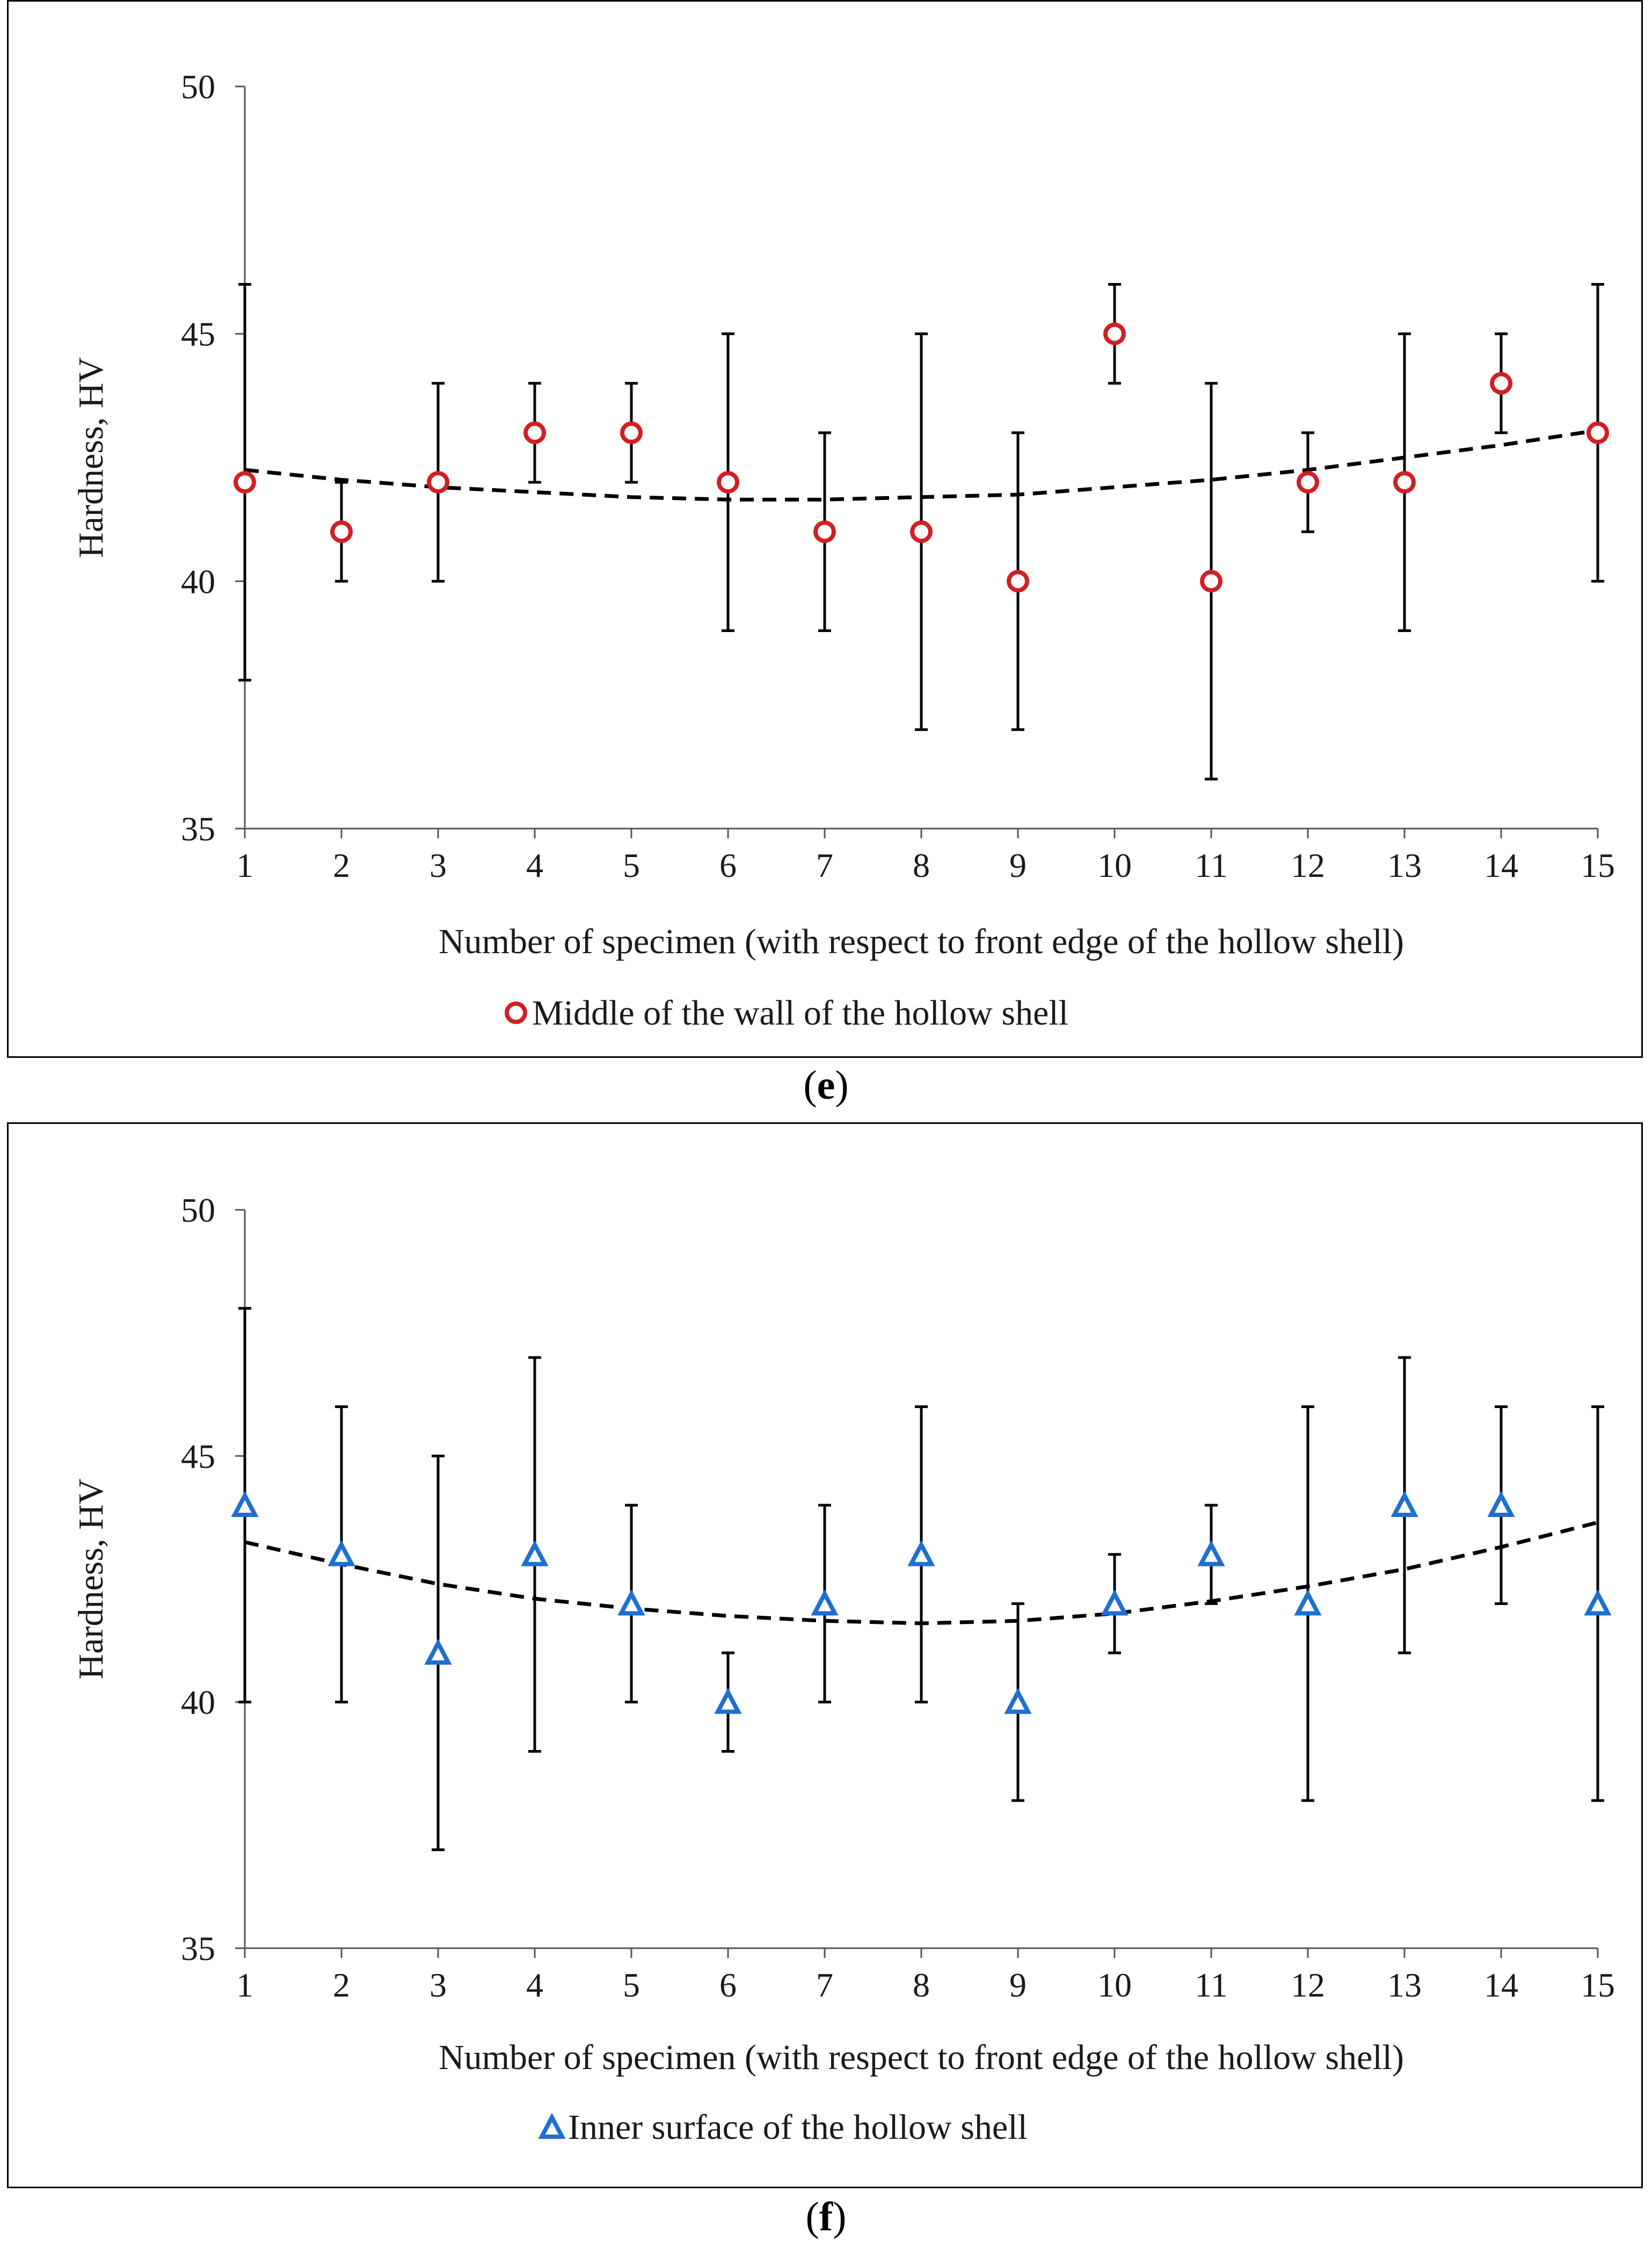  What do you see at coordinates (728, 865) in the screenshot?
I see `chart-e-x-tick-label: 6` at bounding box center [728, 865].